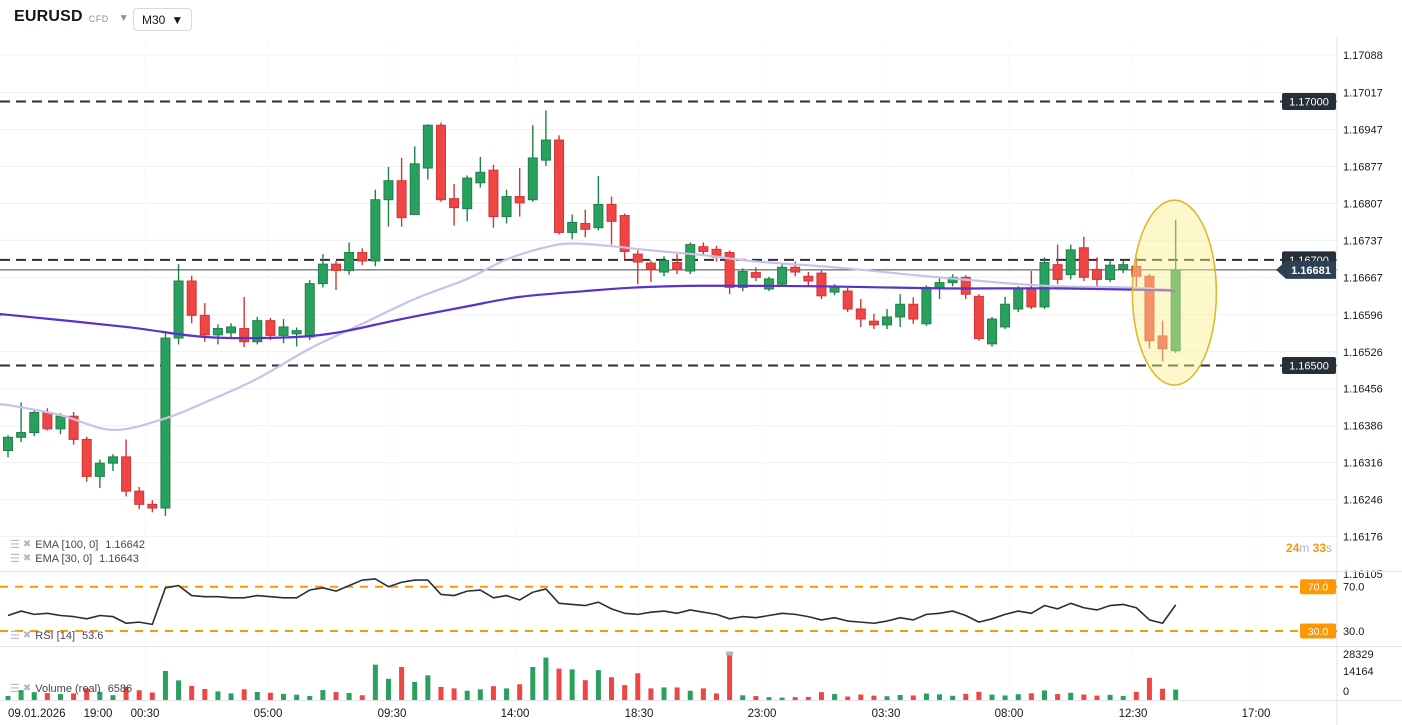  I want to click on price-axis-label: 1.16316, so click(1363, 464).